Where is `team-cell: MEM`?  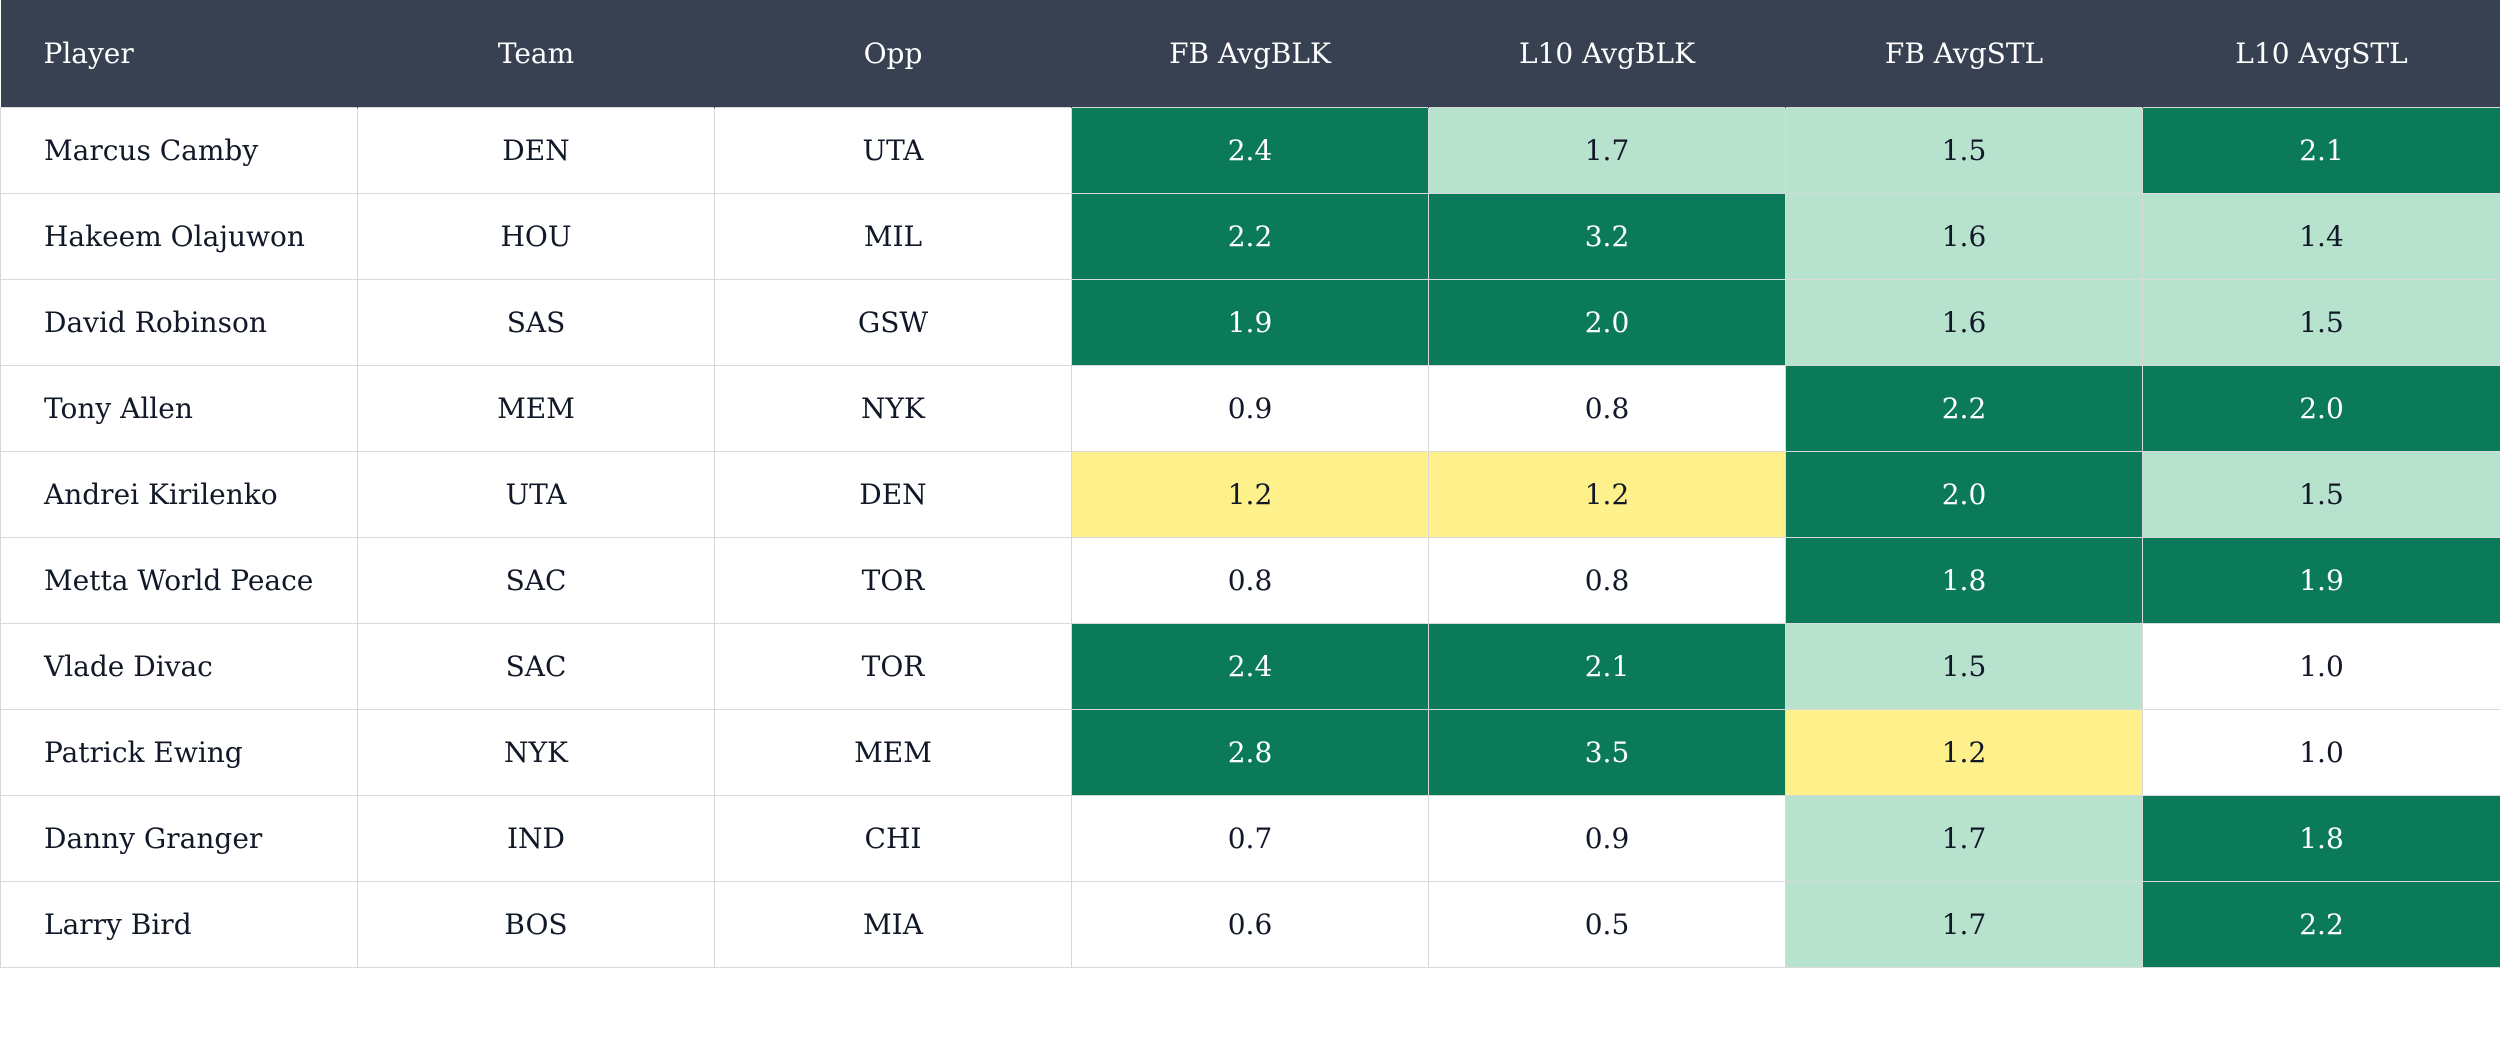
team-cell: MEM is located at coordinates (536, 408).